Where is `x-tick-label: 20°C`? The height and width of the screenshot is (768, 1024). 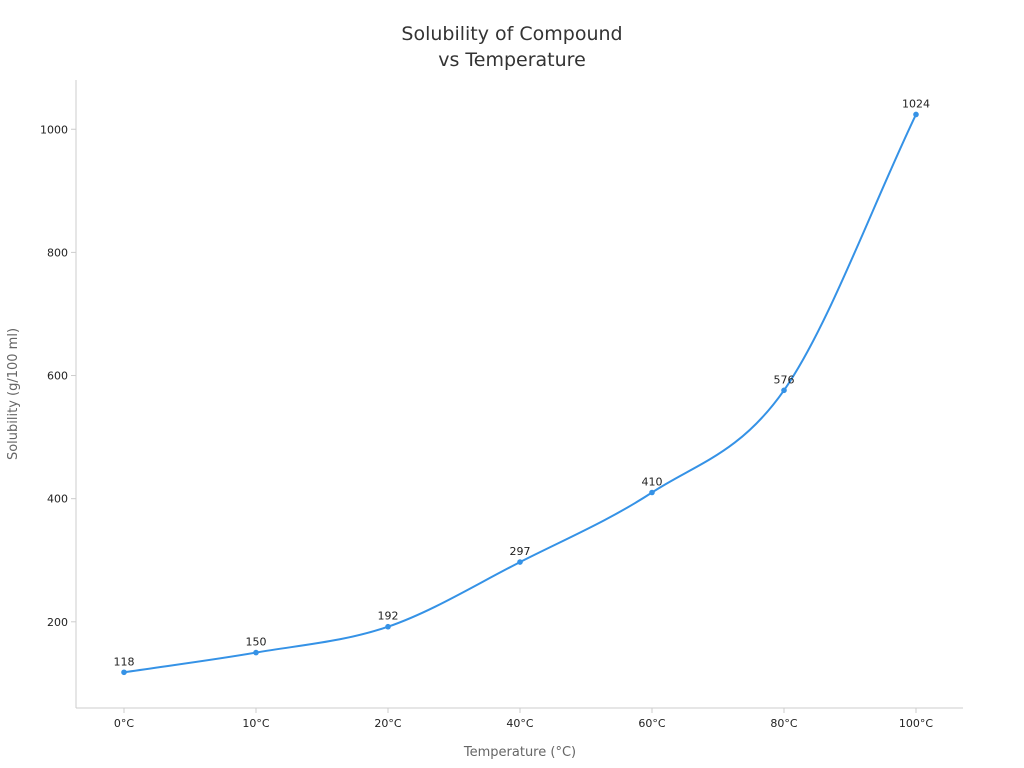
x-tick-label: 20°C is located at coordinates (387, 723).